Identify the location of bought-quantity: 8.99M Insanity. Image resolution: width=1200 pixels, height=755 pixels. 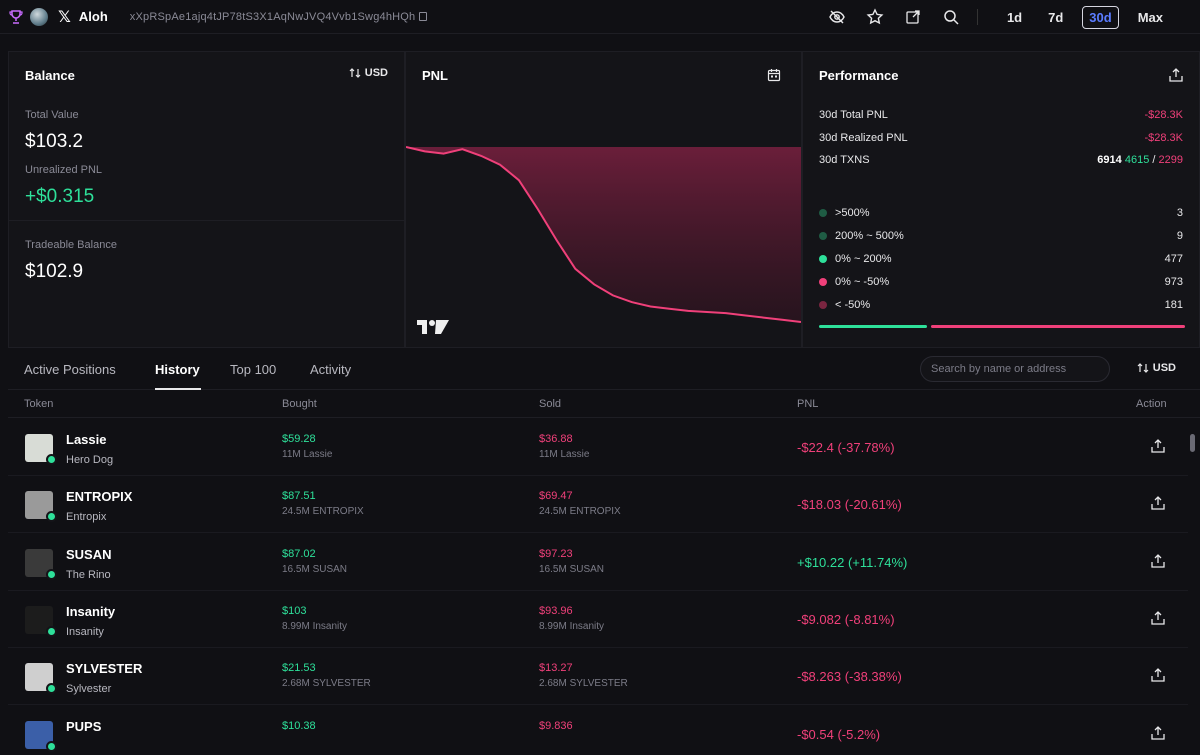
(315, 626).